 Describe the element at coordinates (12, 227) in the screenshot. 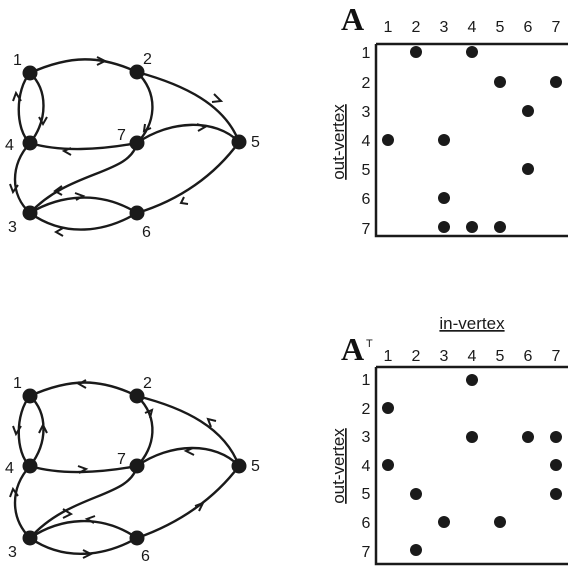

I see `top-node-label-3: 3` at that location.